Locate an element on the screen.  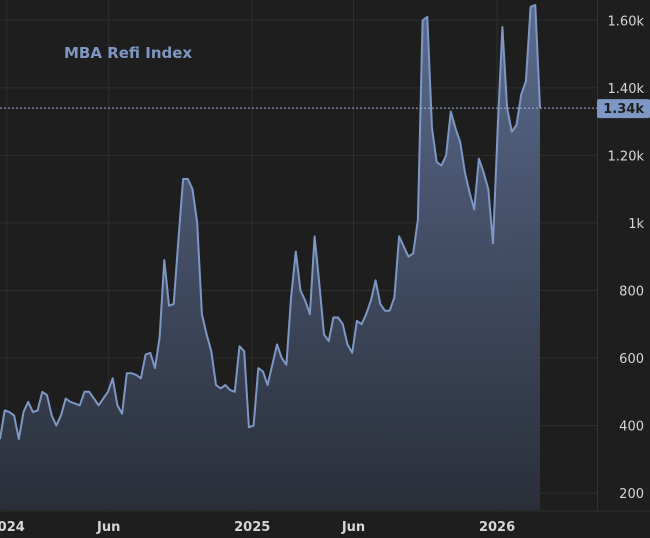
last-value-badge-bg is located at coordinates (623, 109).